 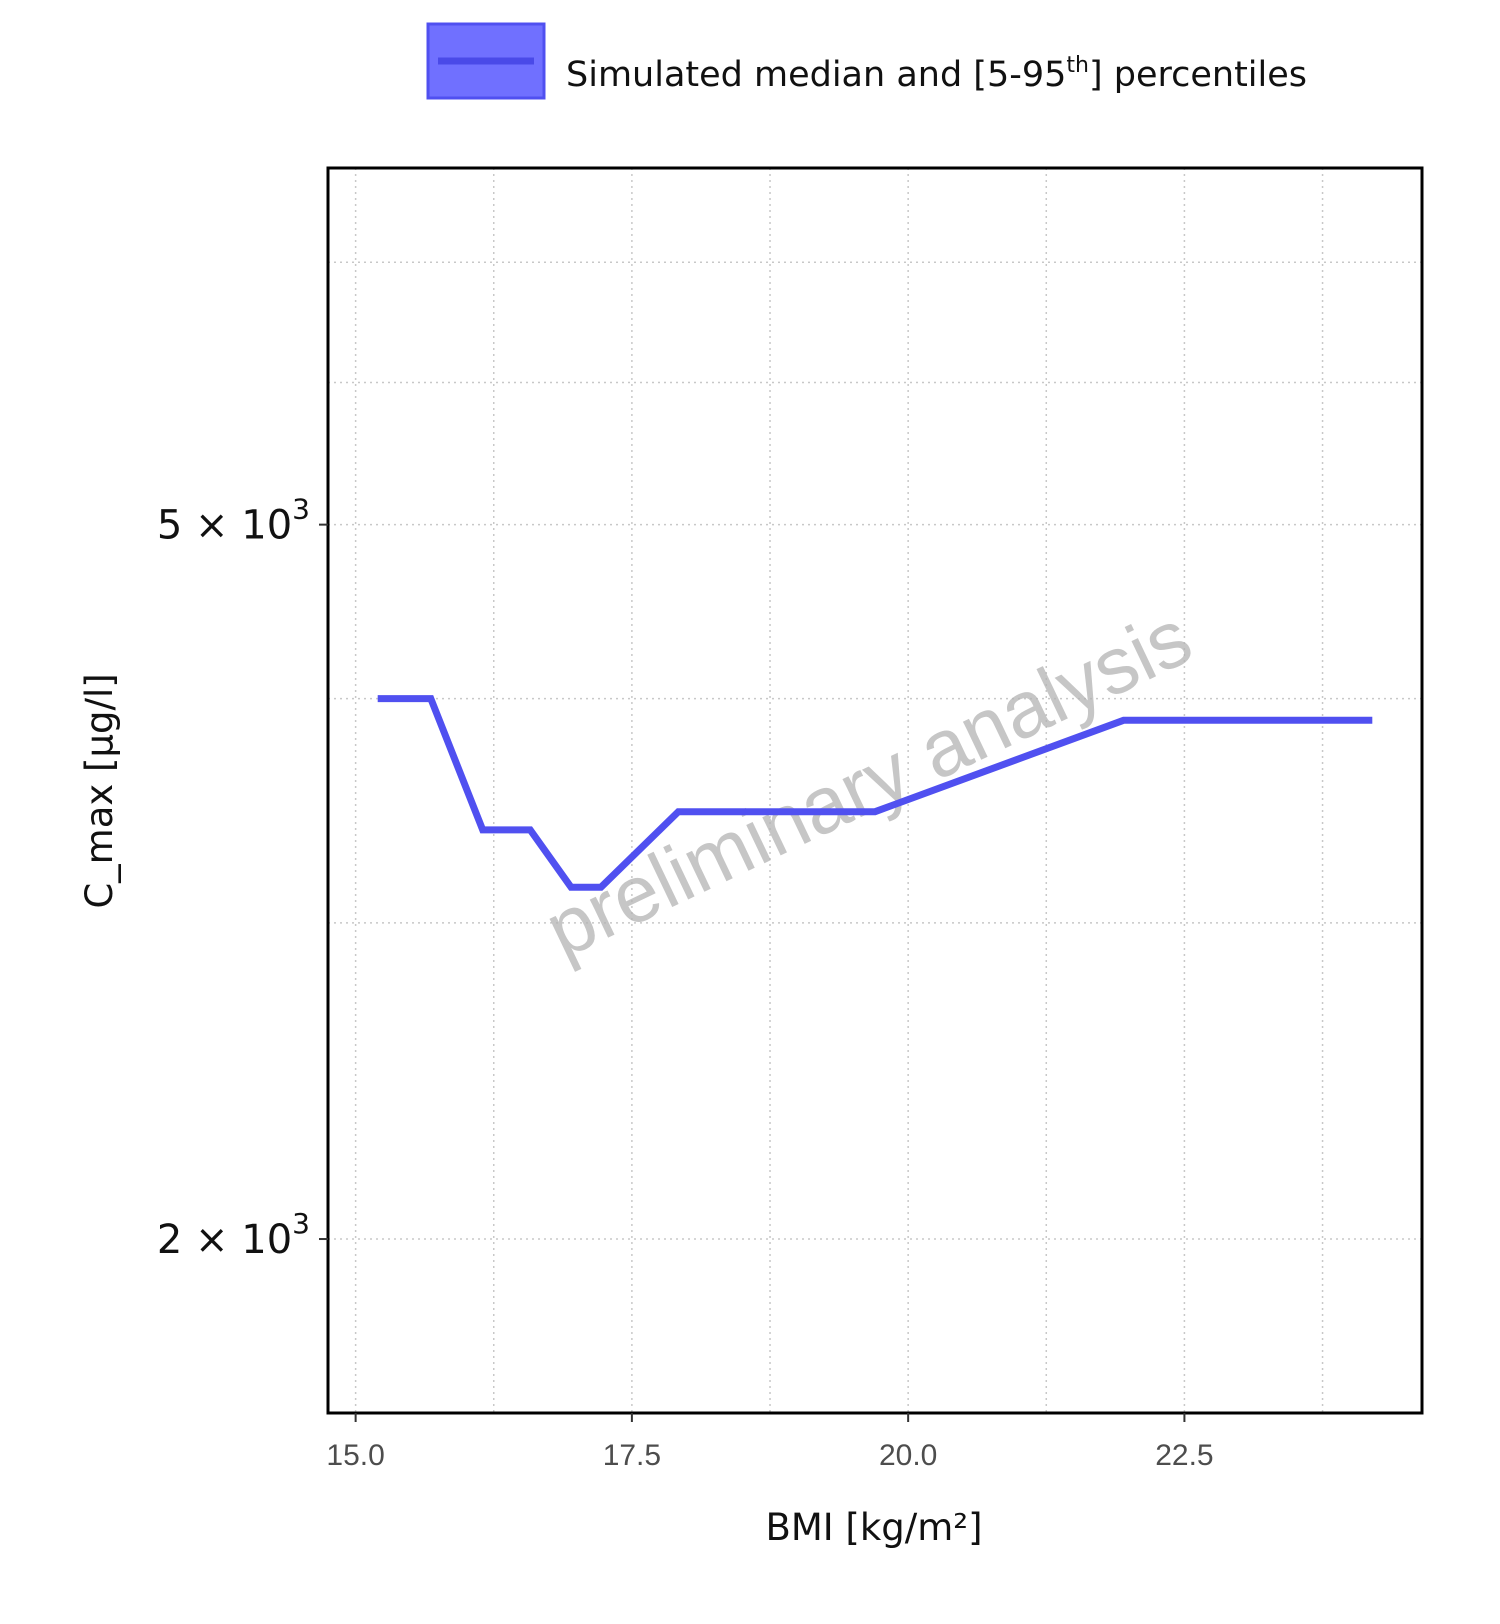 I want to click on x-tick-label: 22.5, so click(x=1184, y=1455).